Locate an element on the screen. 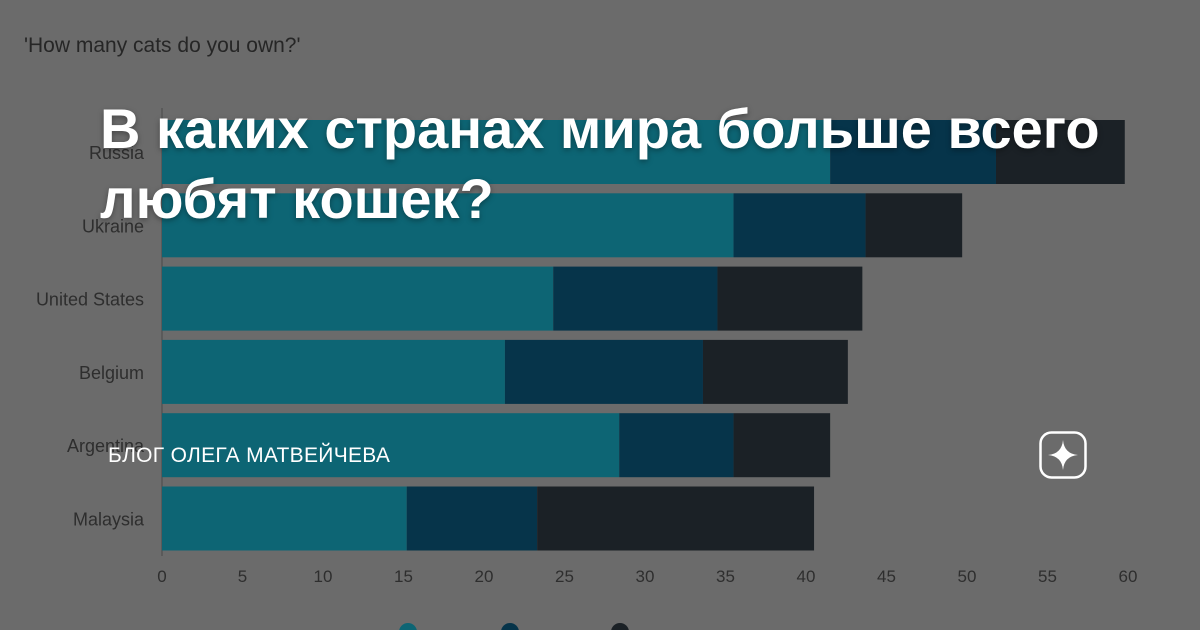 The width and height of the screenshot is (1200, 630). category-label: Russia is located at coordinates (117, 153).